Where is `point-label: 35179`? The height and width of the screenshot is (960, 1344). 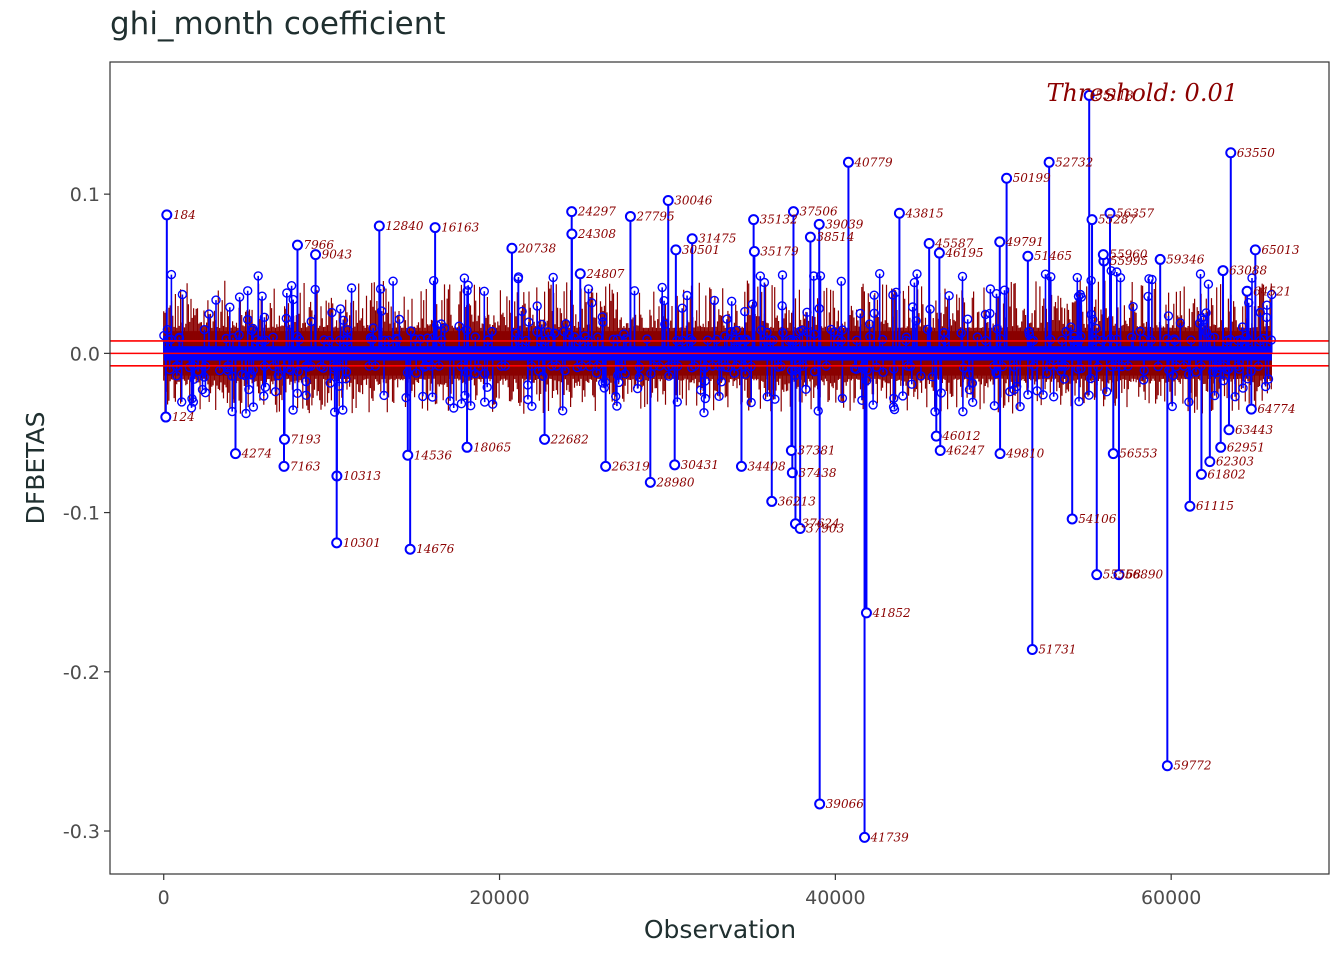
point-label: 35179 is located at coordinates (779, 251).